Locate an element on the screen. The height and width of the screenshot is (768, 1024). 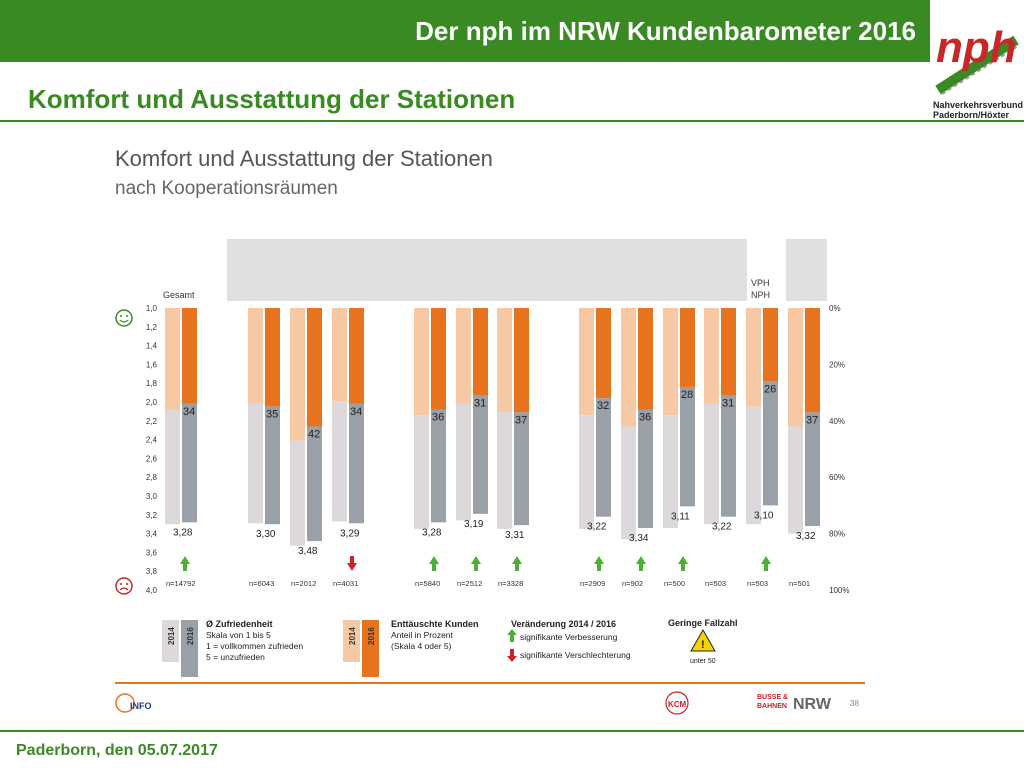
sample-size-label: n=6043 is located at coordinates (261, 583).